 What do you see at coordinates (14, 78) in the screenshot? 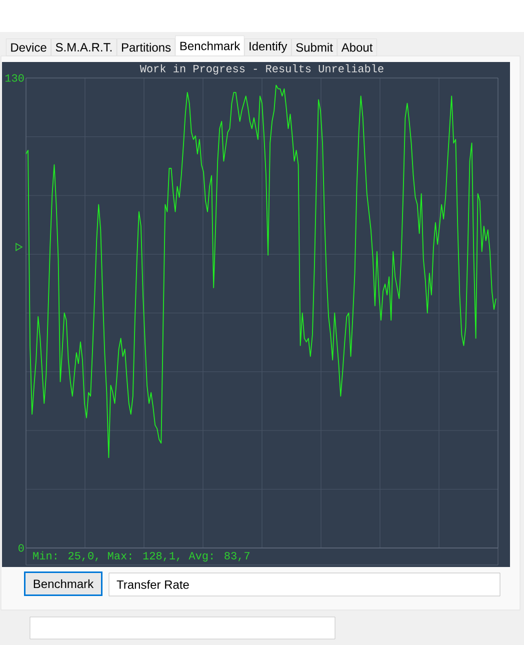
I see `y-tick-label: 130` at bounding box center [14, 78].